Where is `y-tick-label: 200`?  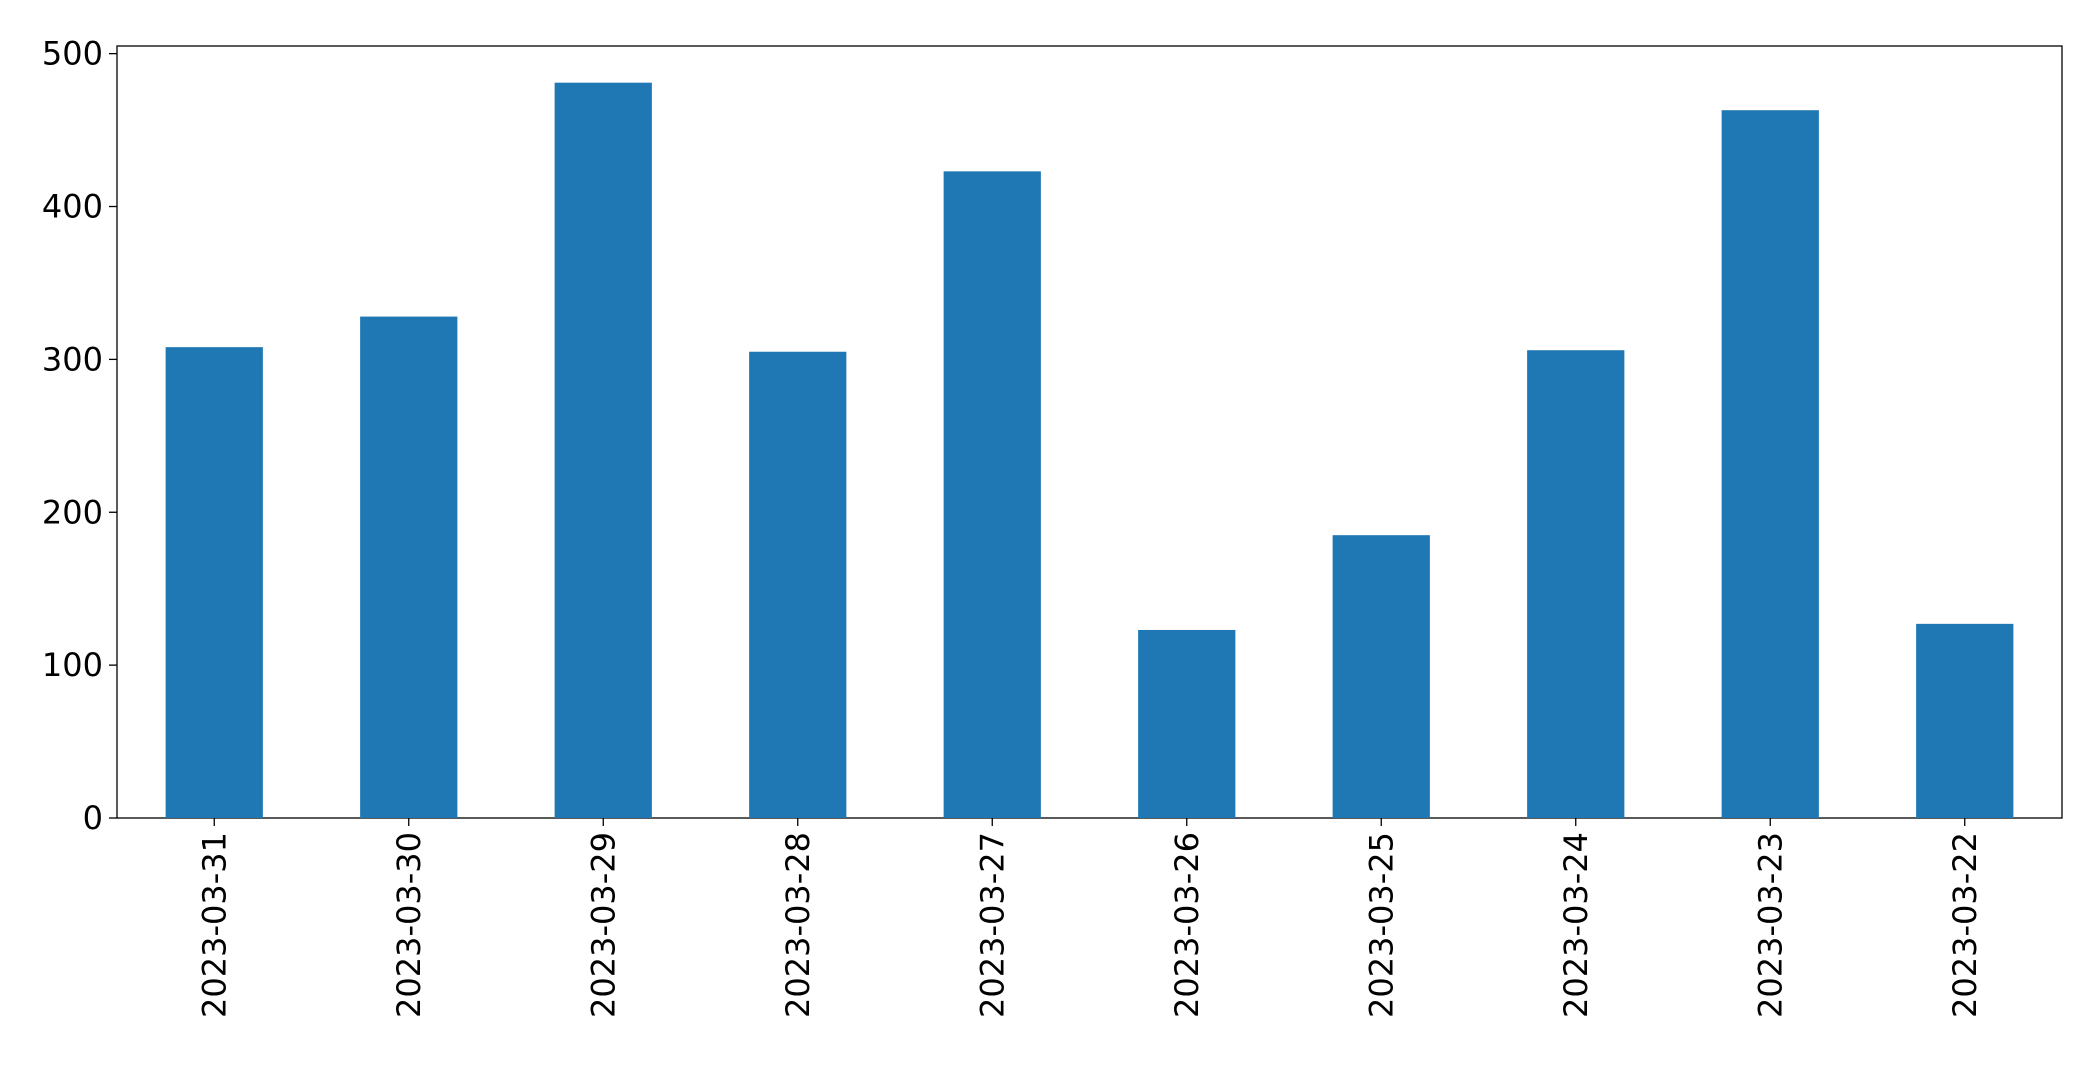
y-tick-label: 200 is located at coordinates (72, 512).